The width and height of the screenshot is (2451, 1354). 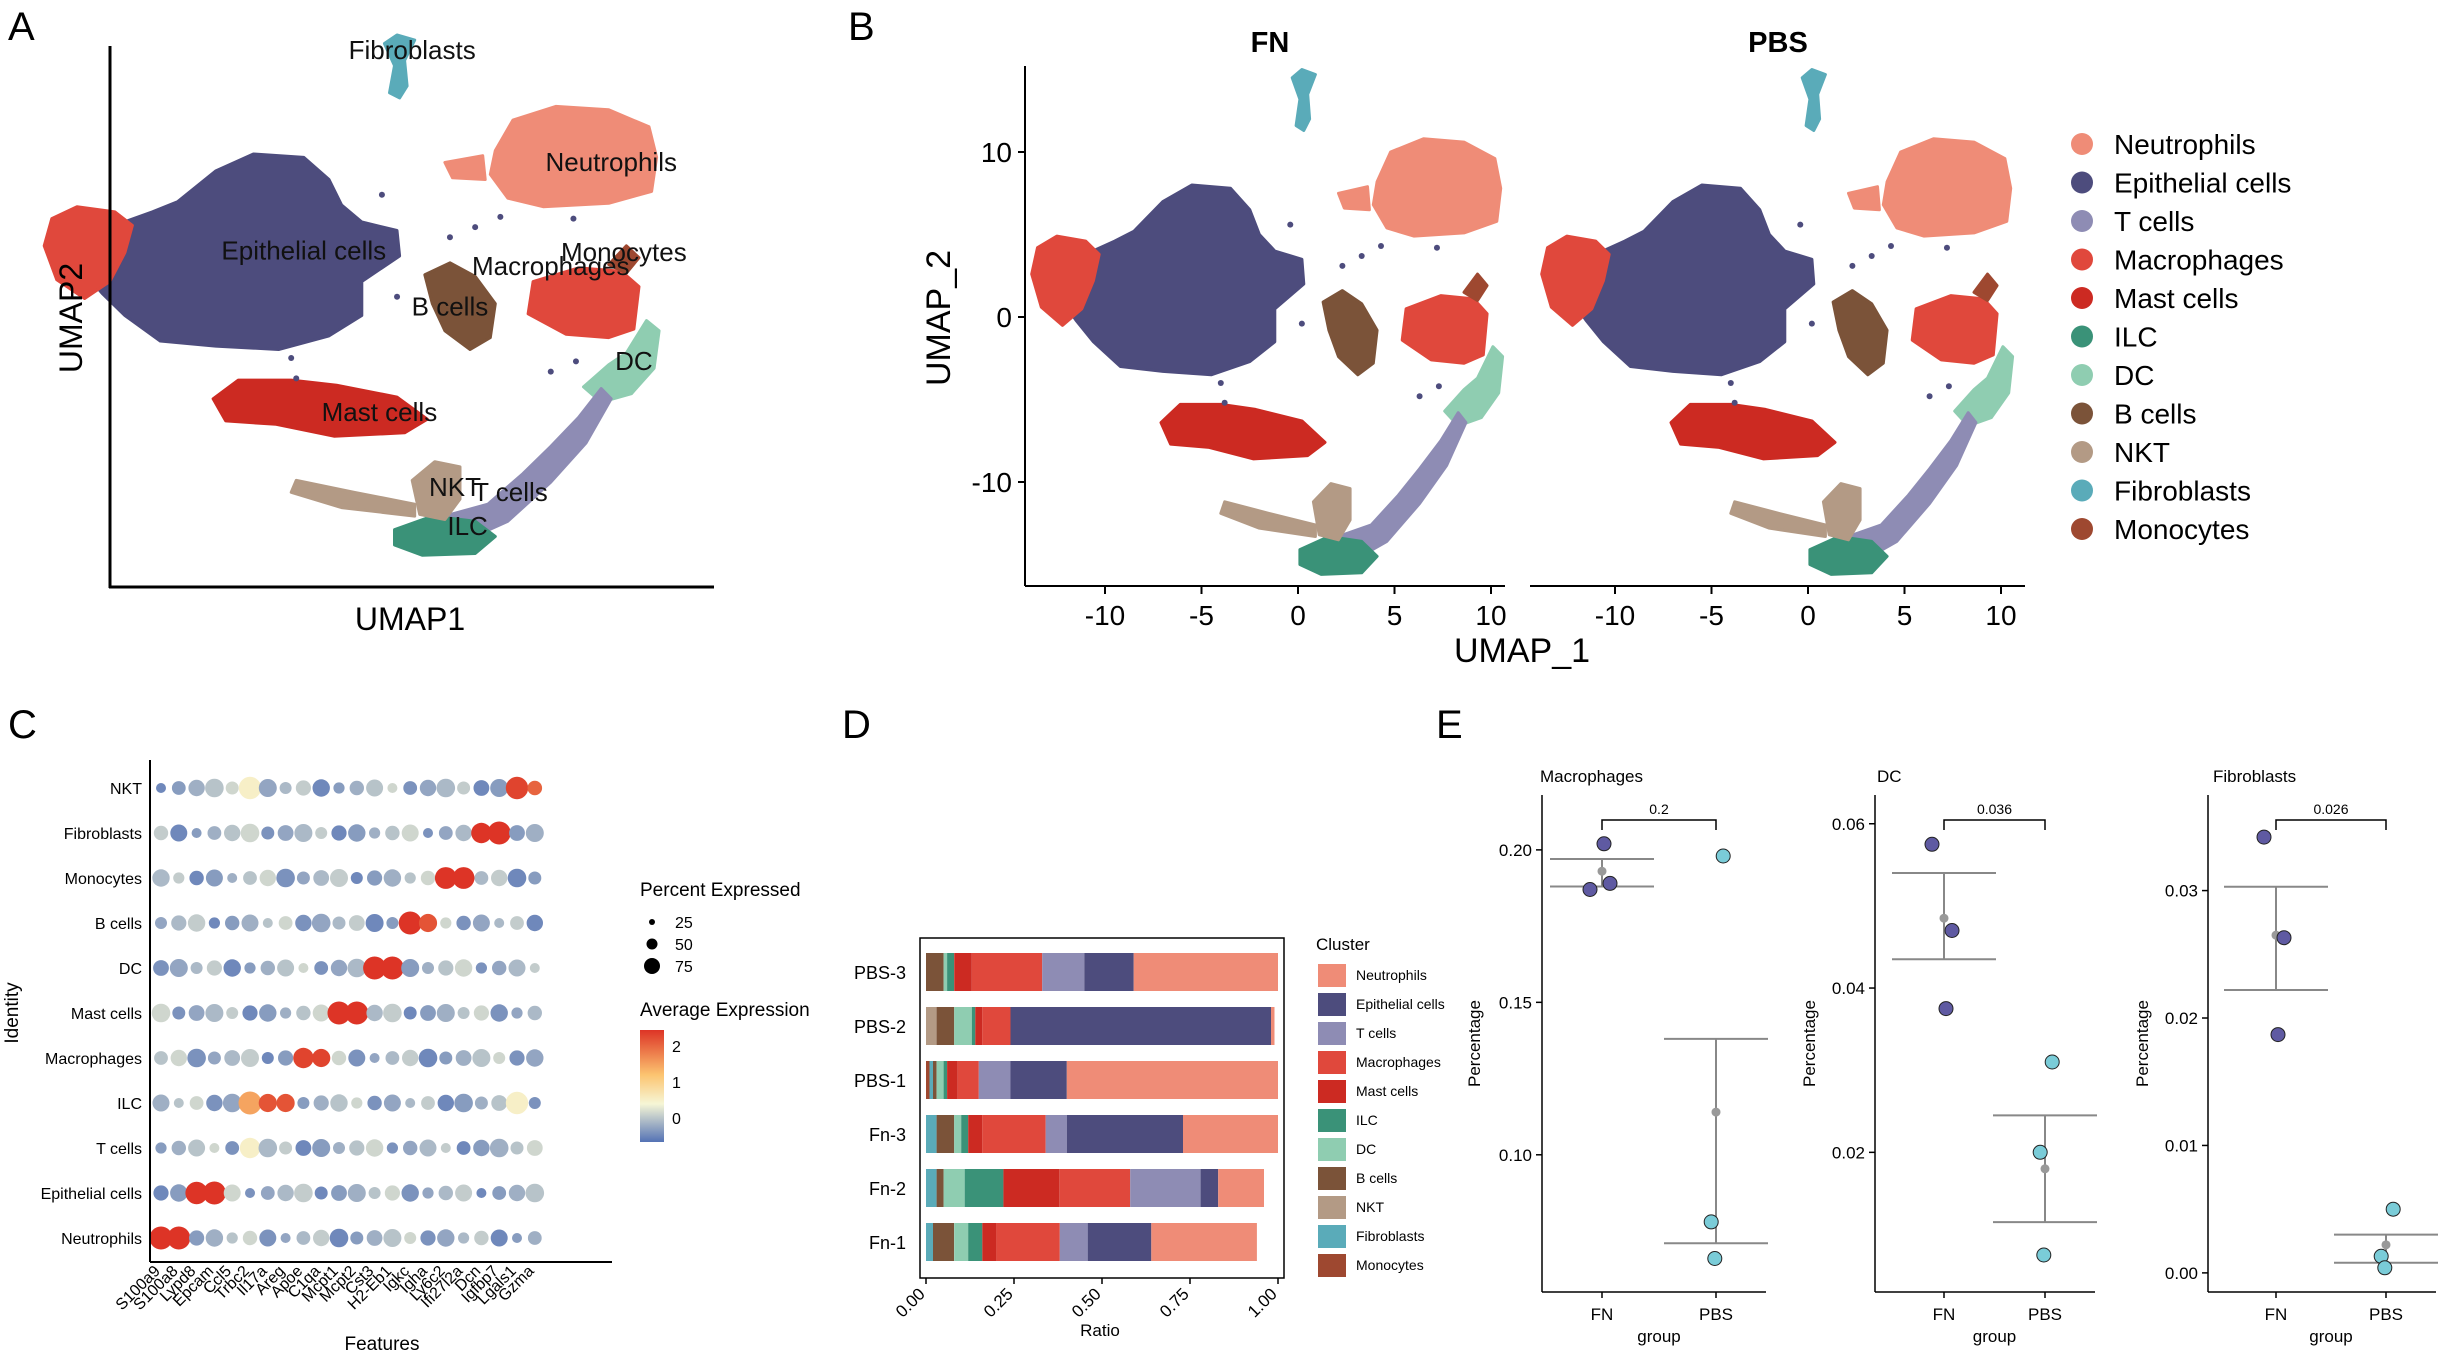 I want to click on panel-d-bar-fn-1-ilc, so click(x=975, y=1242).